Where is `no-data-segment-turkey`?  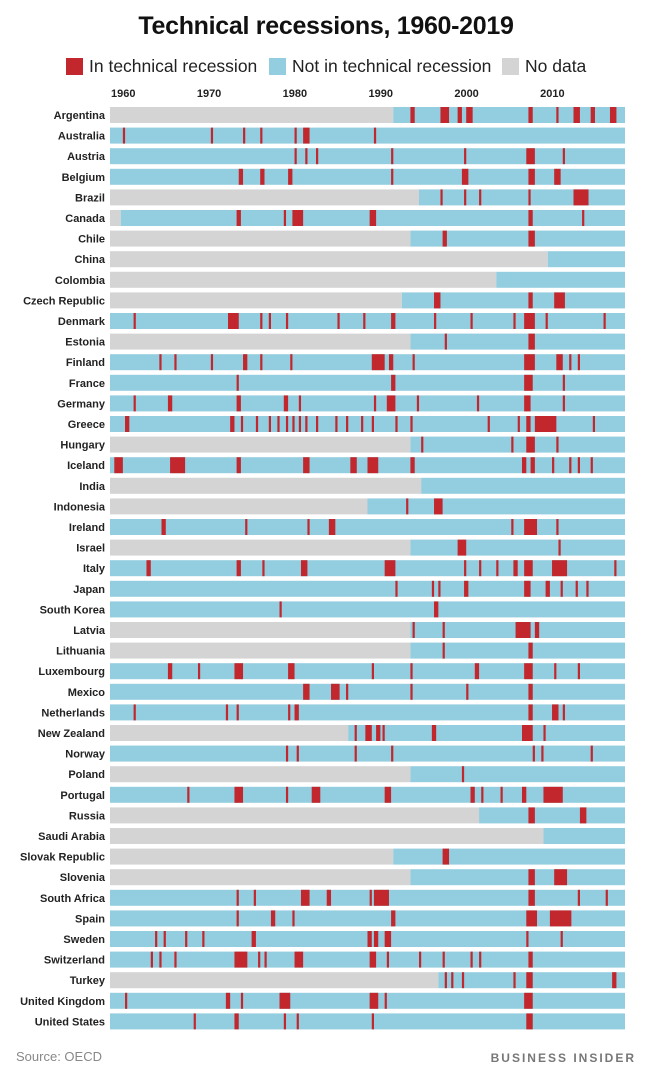 no-data-segment-turkey is located at coordinates (274, 980).